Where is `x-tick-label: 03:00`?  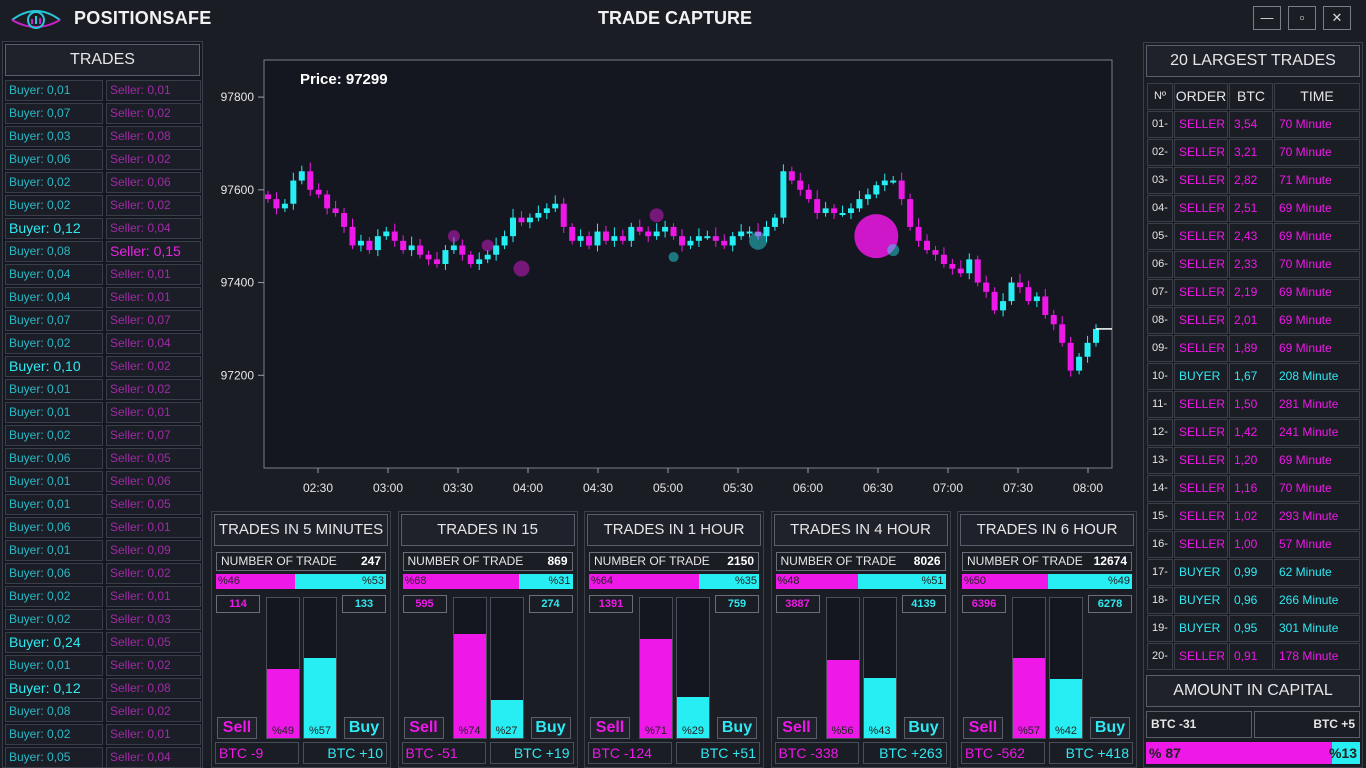
x-tick-label: 03:00 is located at coordinates (388, 488).